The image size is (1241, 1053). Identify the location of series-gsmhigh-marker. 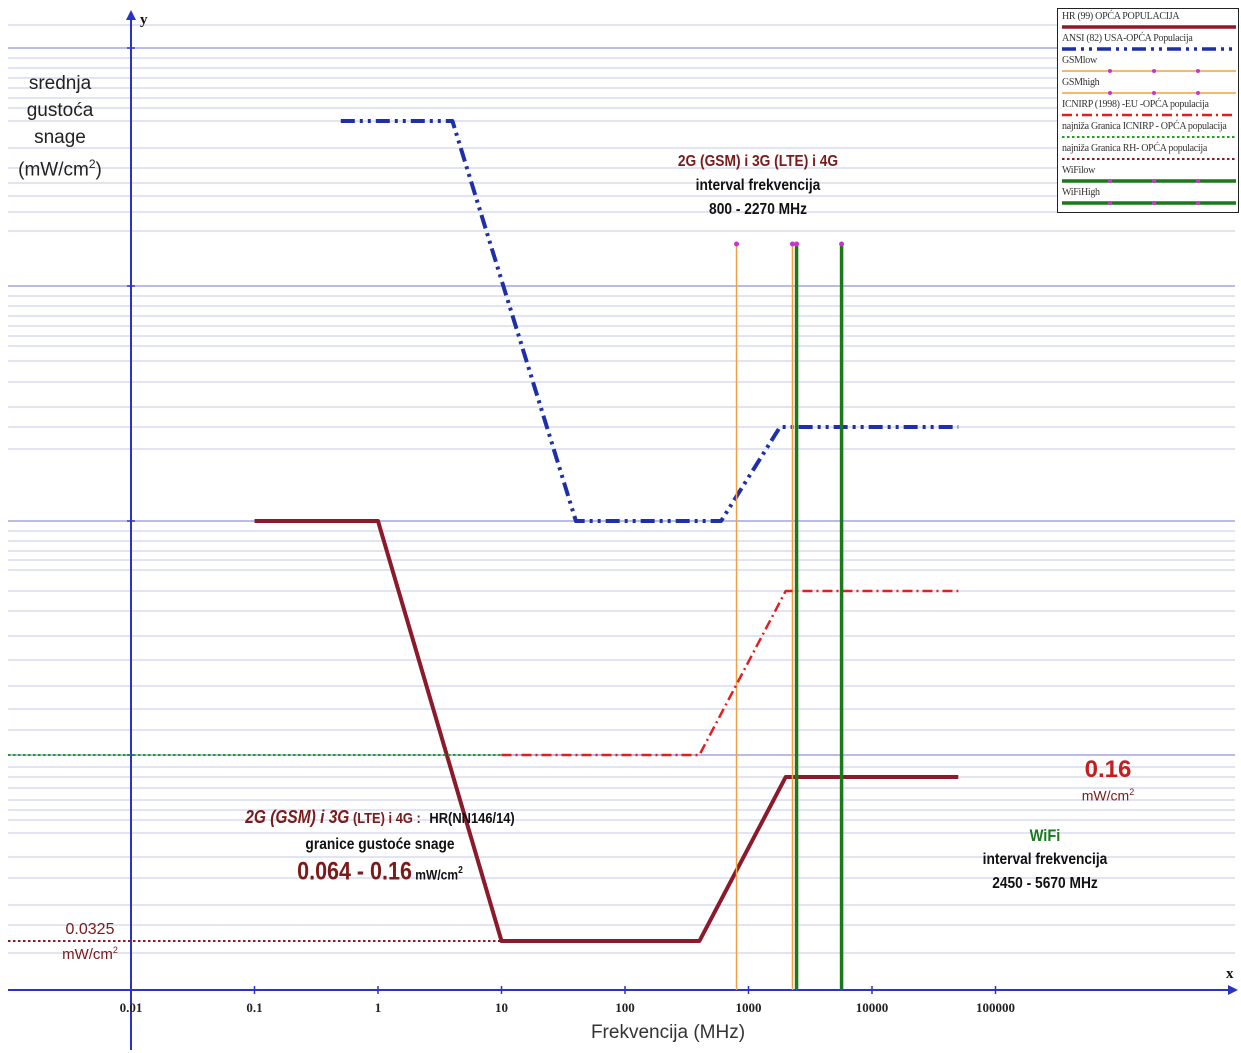
(792, 244).